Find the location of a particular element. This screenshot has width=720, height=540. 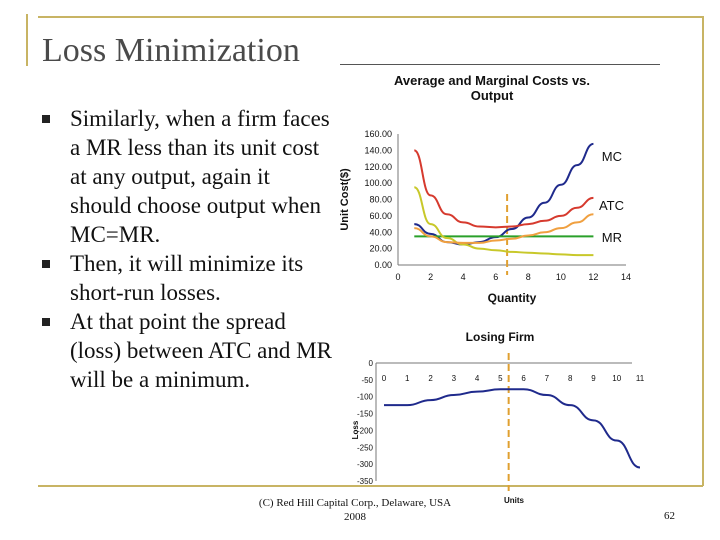

x-tick-label: 3 is located at coordinates (454, 378).